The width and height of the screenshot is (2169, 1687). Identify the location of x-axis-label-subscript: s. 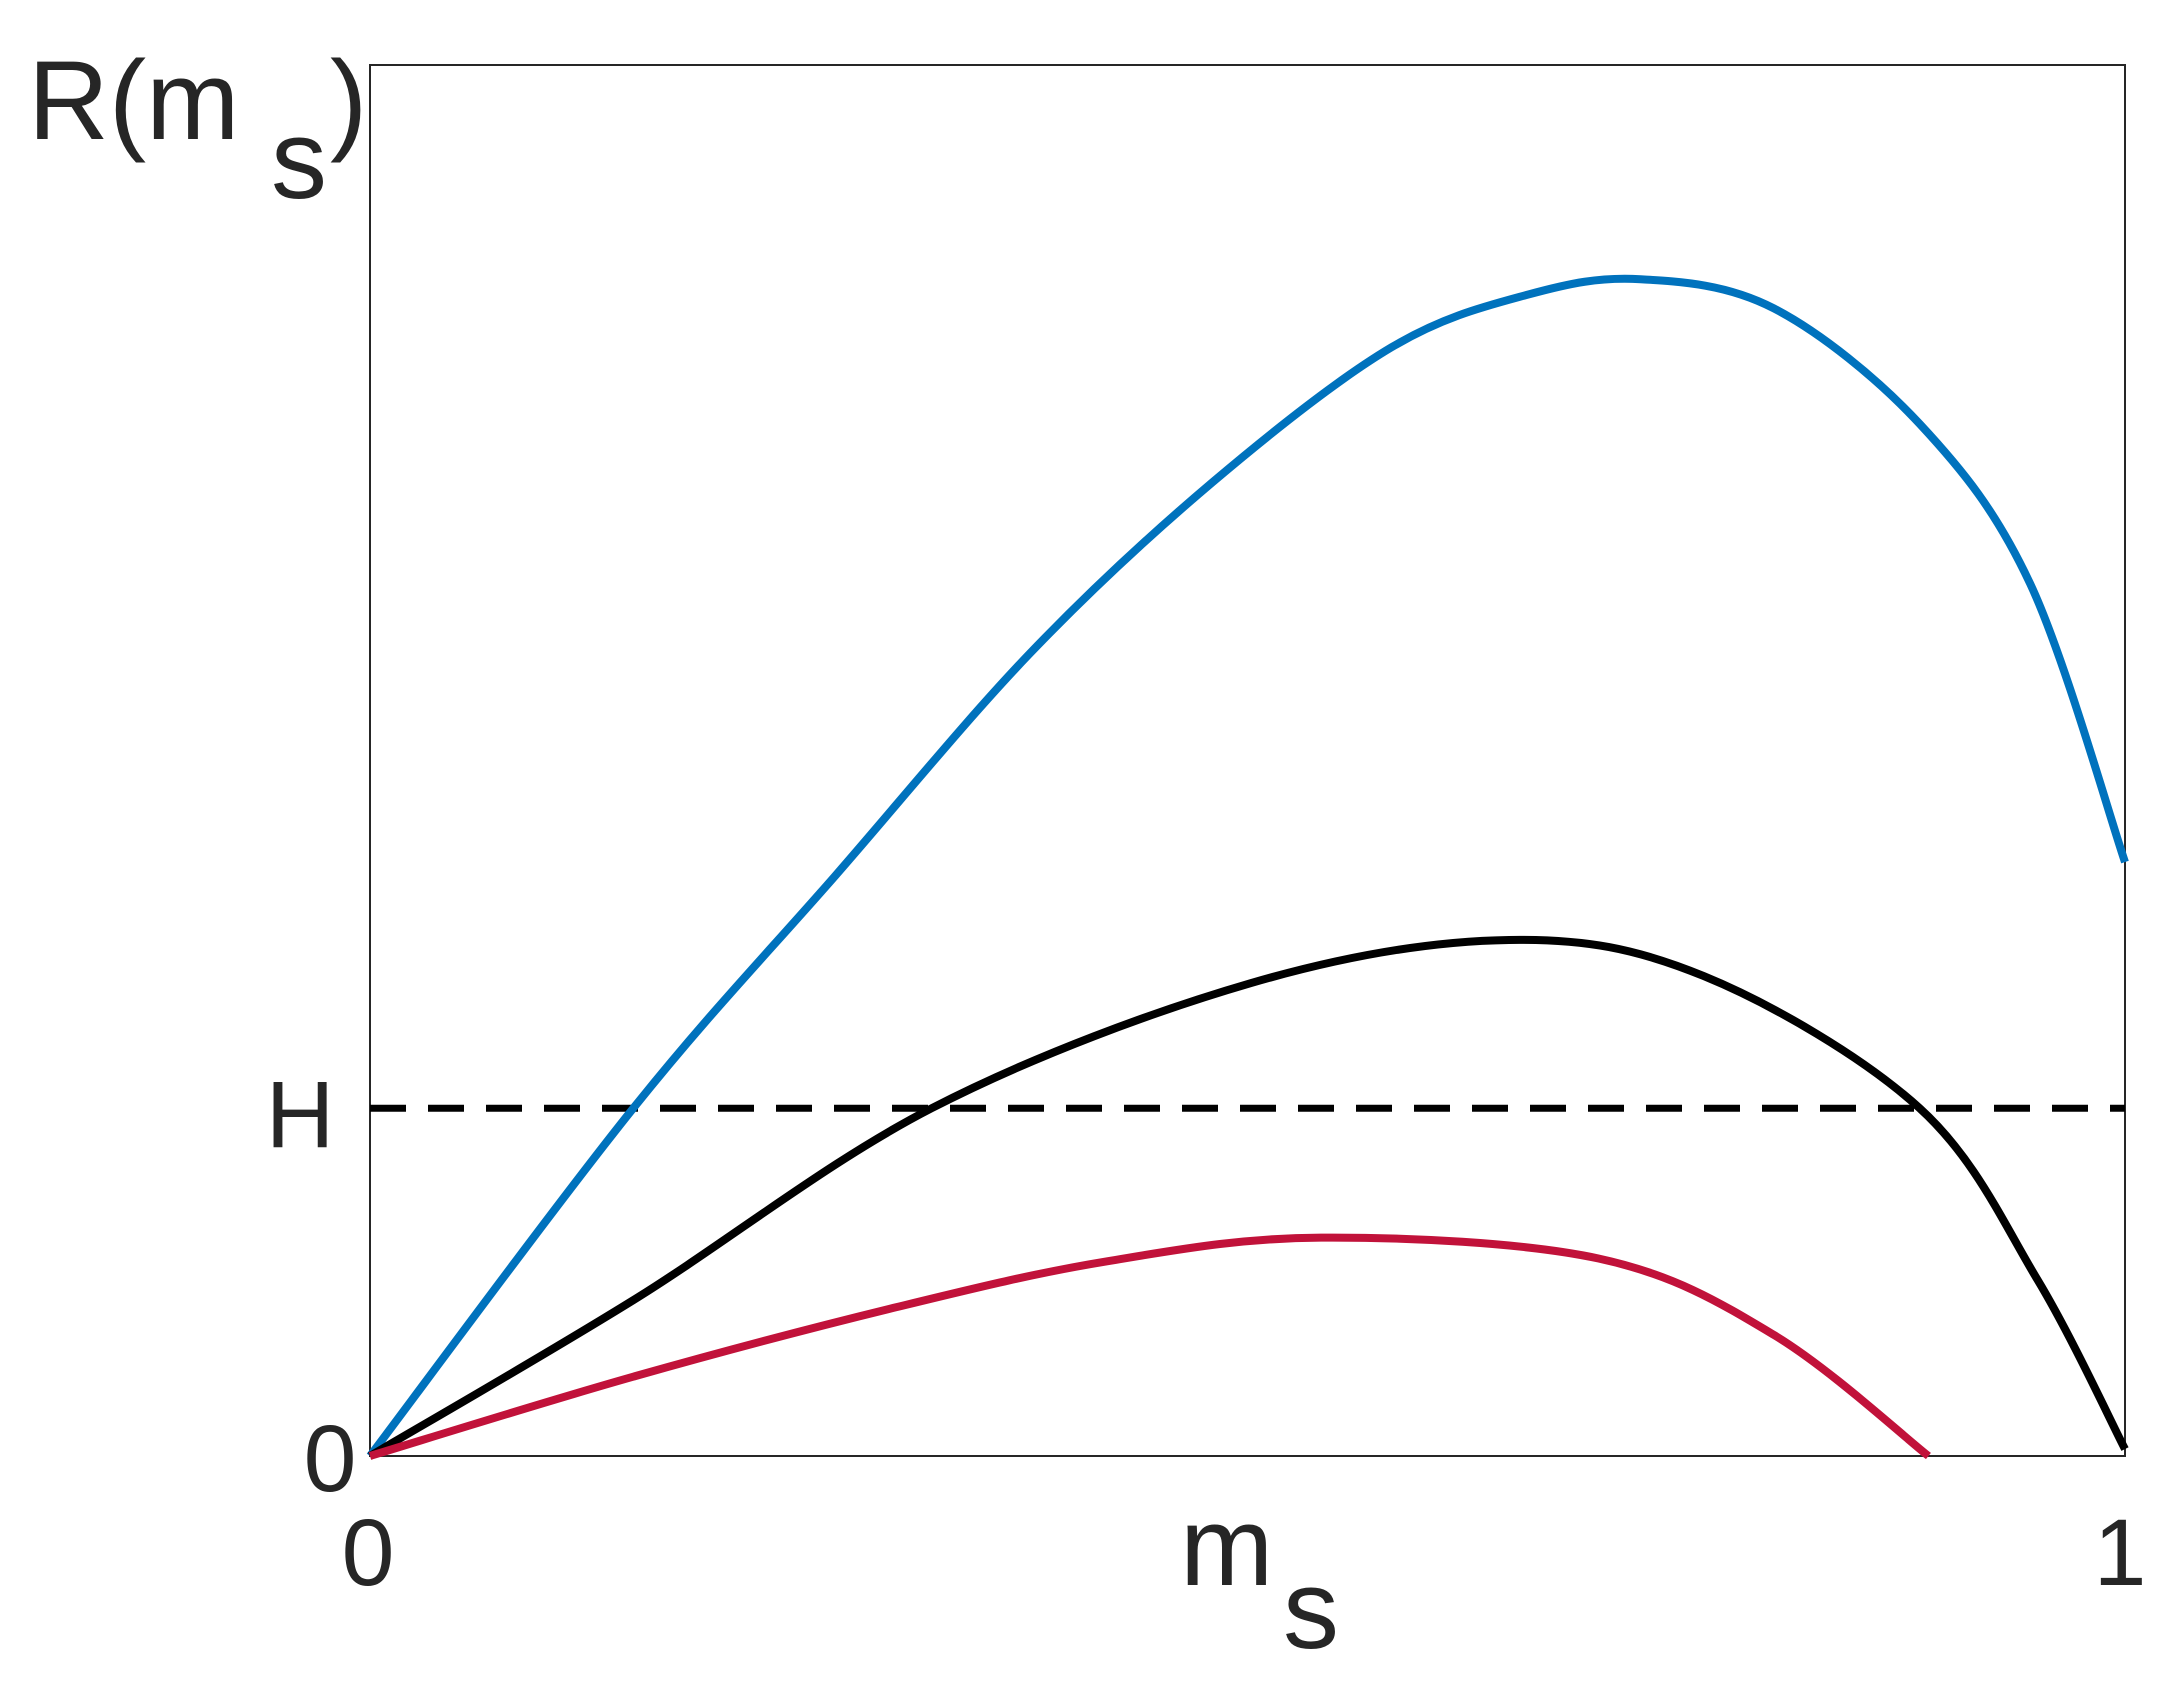
(1311, 1609).